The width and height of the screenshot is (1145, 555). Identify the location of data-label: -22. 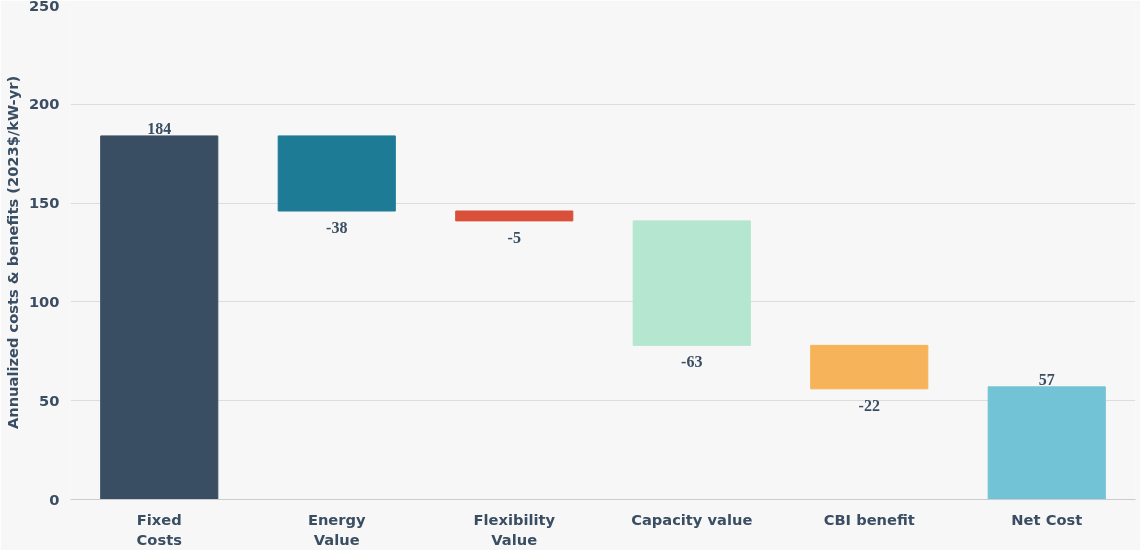
(869, 405).